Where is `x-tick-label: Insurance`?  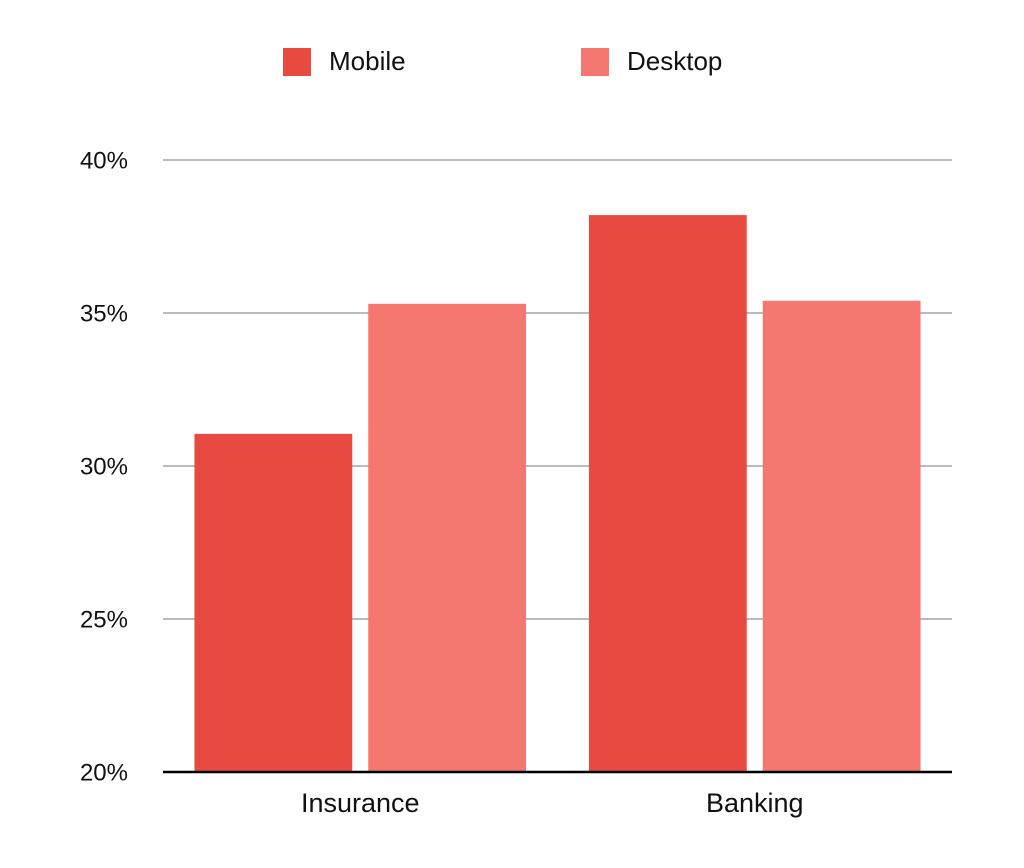 x-tick-label: Insurance is located at coordinates (360, 803).